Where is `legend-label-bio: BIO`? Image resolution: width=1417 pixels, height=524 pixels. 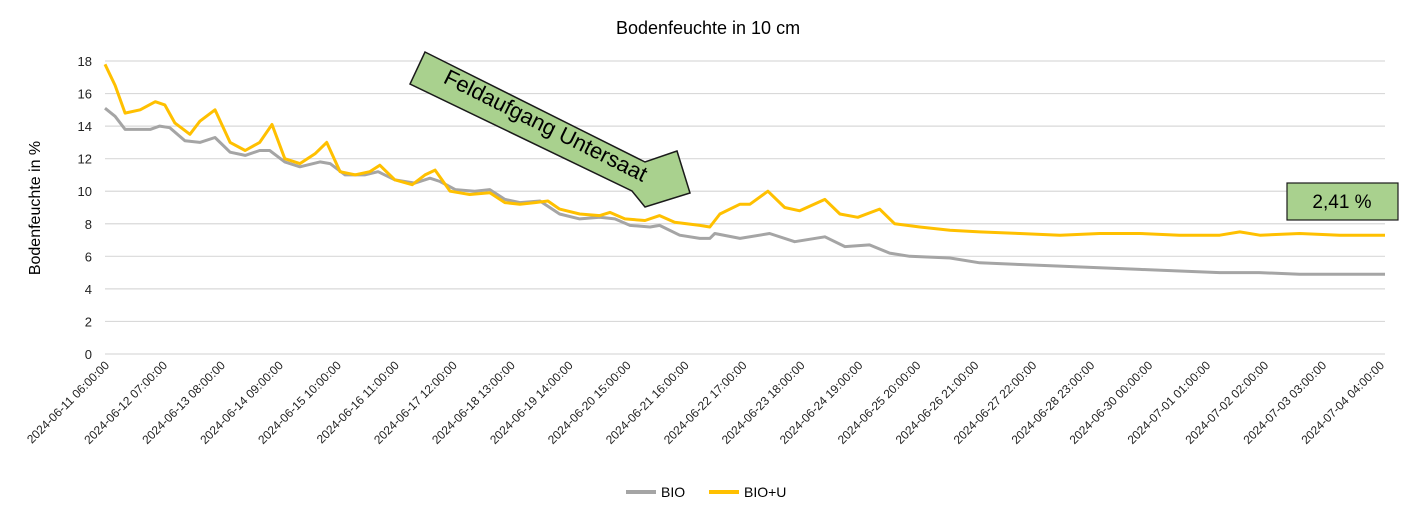
legend-label-bio: BIO is located at coordinates (673, 492).